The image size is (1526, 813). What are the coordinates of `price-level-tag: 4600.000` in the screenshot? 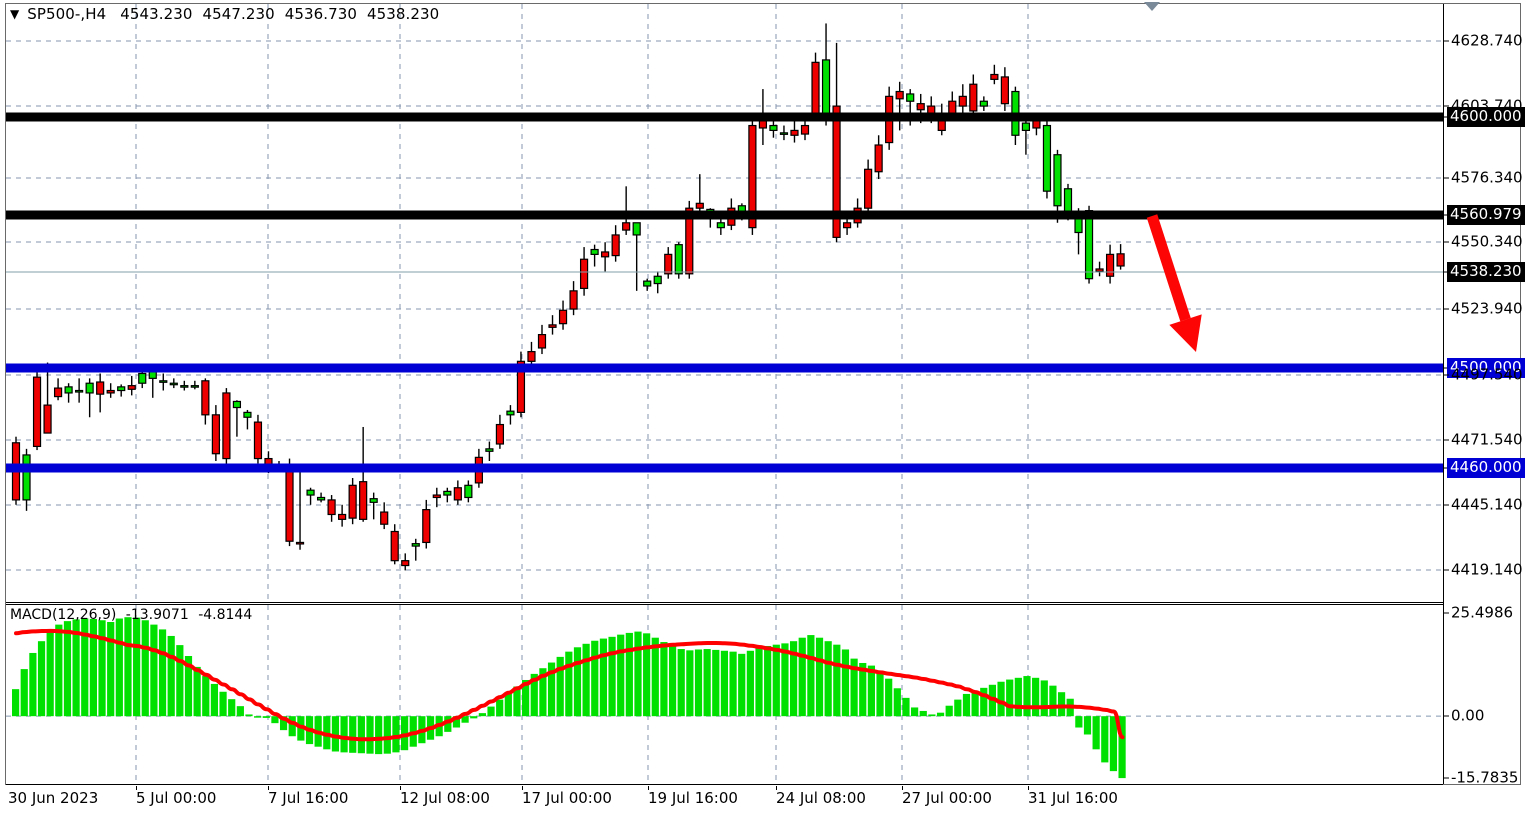 It's located at (1486, 117).